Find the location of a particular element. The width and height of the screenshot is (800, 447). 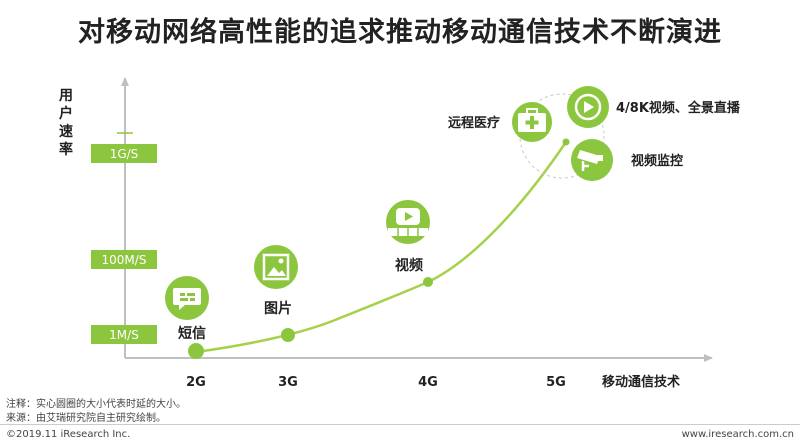

video-icon is located at coordinates (408, 222).